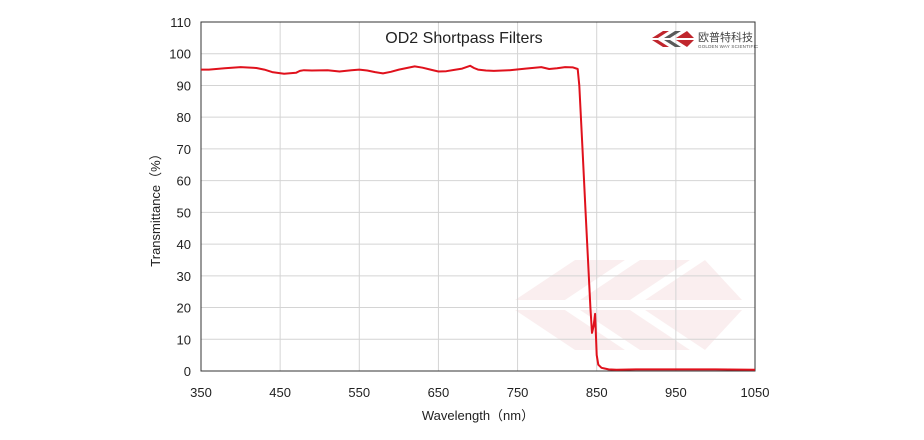 The height and width of the screenshot is (440, 924). Describe the element at coordinates (463, 38) in the screenshot. I see `chart-title: OD2 Shortpass Filters` at that location.